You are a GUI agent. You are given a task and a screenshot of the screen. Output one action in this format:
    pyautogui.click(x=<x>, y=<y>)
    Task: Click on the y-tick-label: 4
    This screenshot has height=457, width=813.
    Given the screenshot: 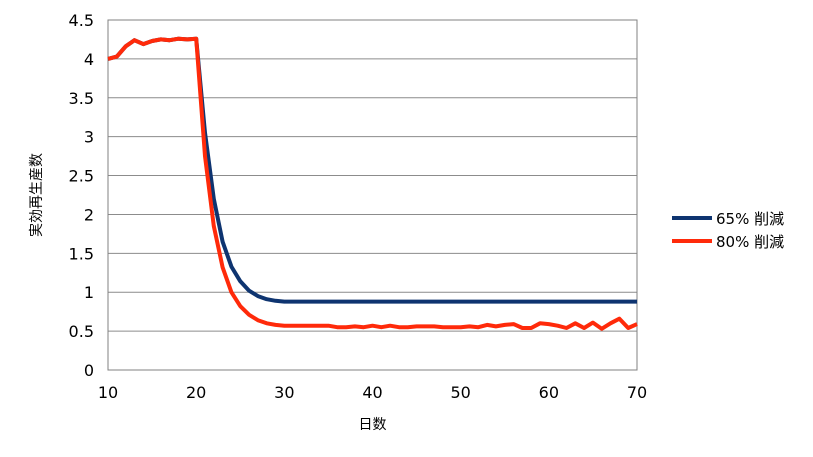 What is the action you would take?
    pyautogui.click(x=89, y=59)
    